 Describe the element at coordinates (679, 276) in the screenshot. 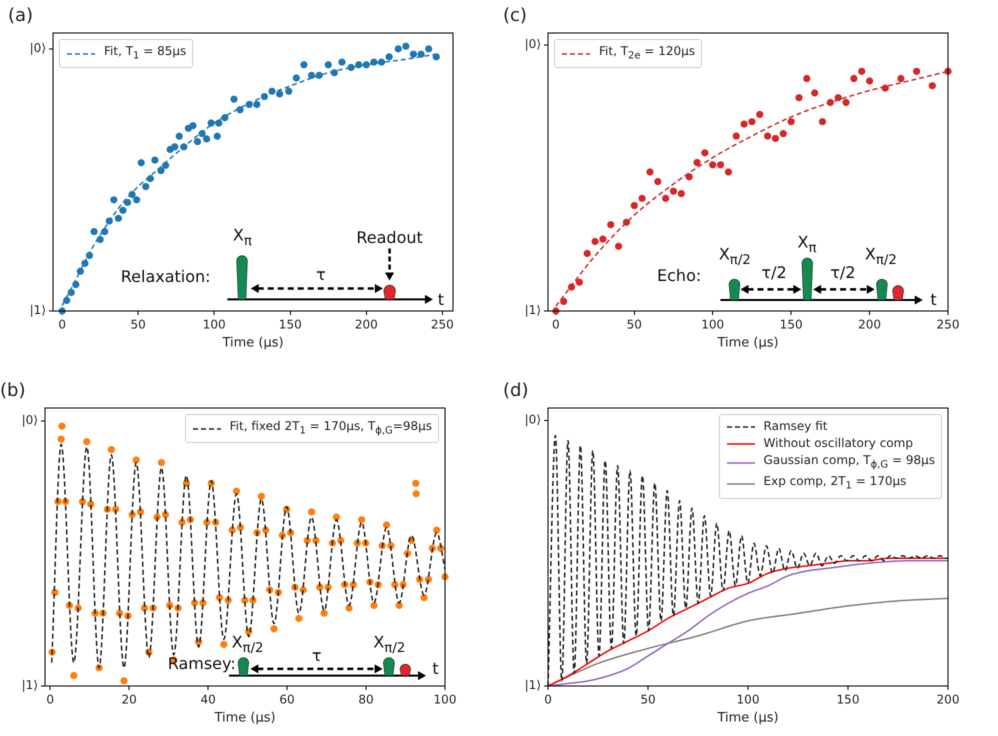

I see `annotation: Echo:` at that location.